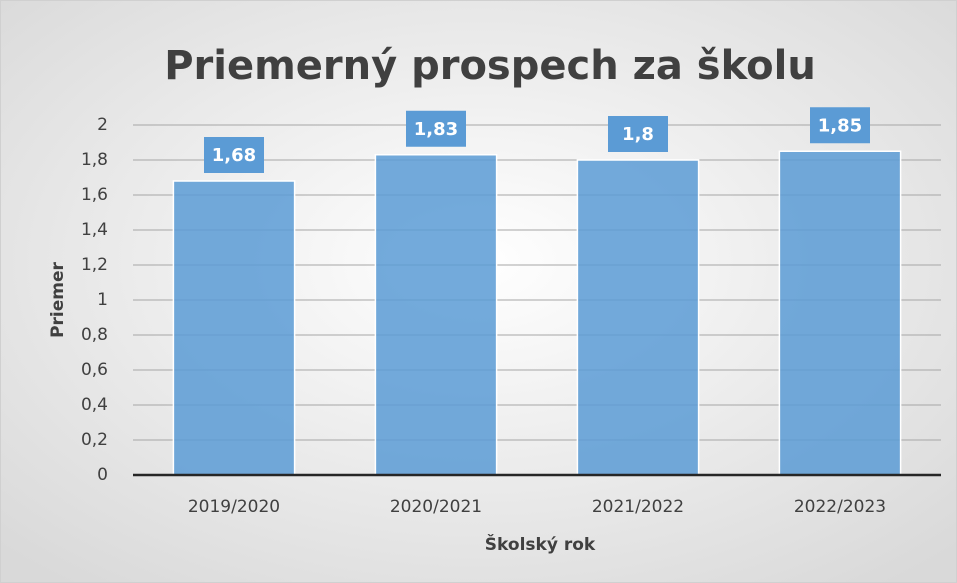 The width and height of the screenshot is (957, 583). I want to click on y-axis-title: Priemer, so click(58, 299).